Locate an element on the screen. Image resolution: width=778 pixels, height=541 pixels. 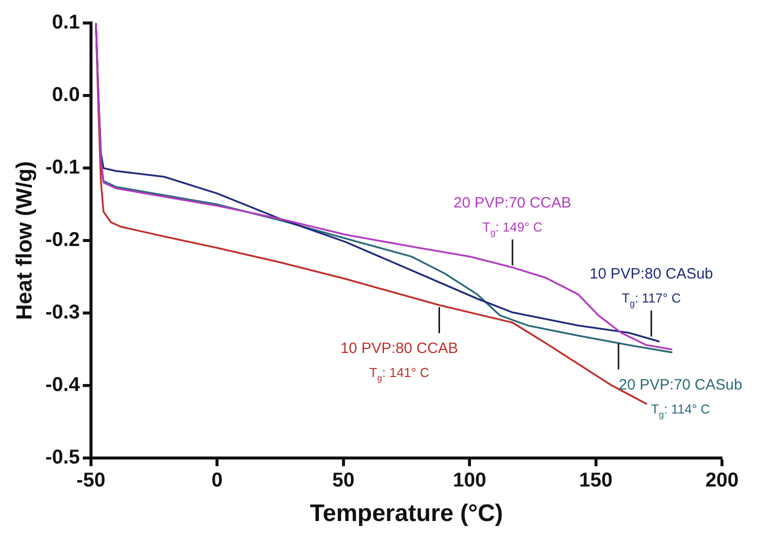
y-tick-label: -0.4 is located at coordinates (63, 385).